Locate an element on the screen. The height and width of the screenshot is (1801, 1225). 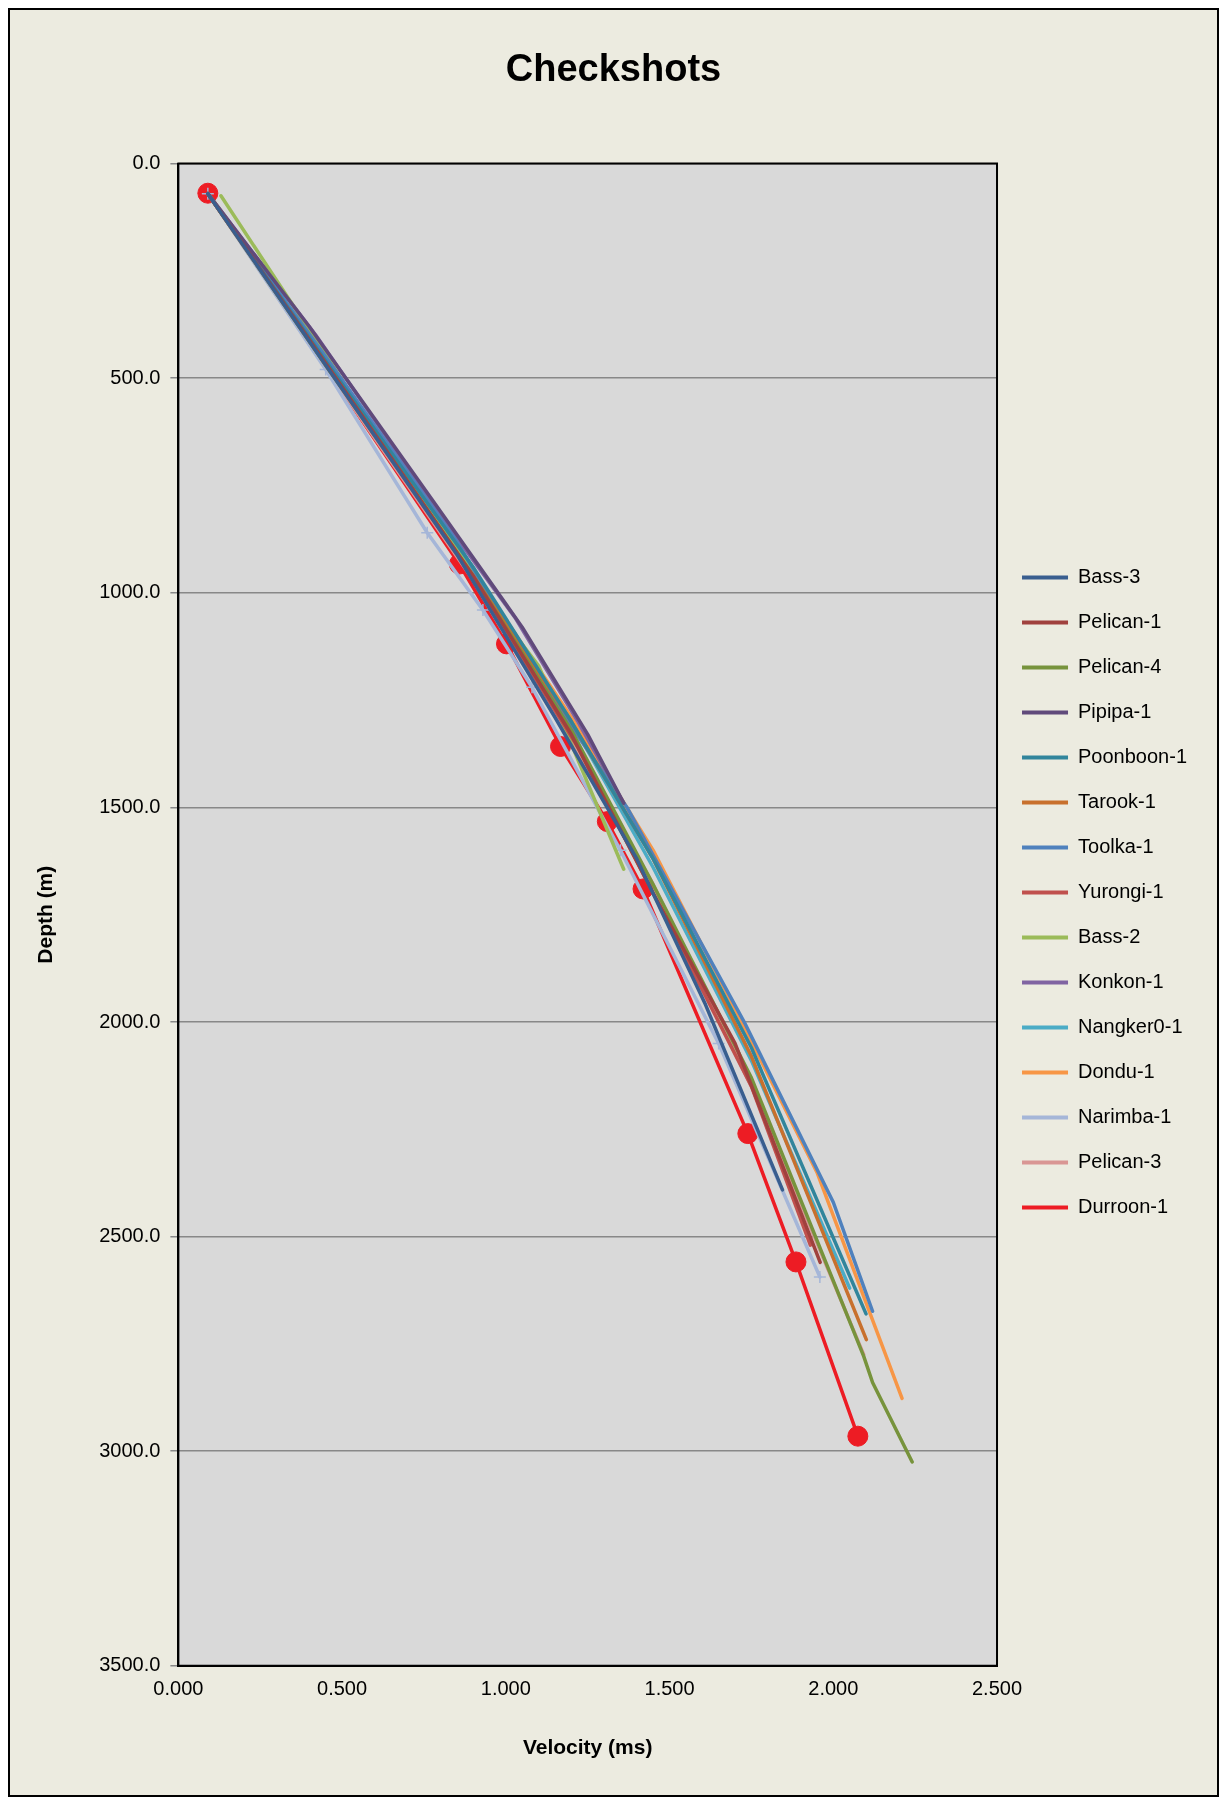
legend-label: Nangker0-1 is located at coordinates (1130, 1026).